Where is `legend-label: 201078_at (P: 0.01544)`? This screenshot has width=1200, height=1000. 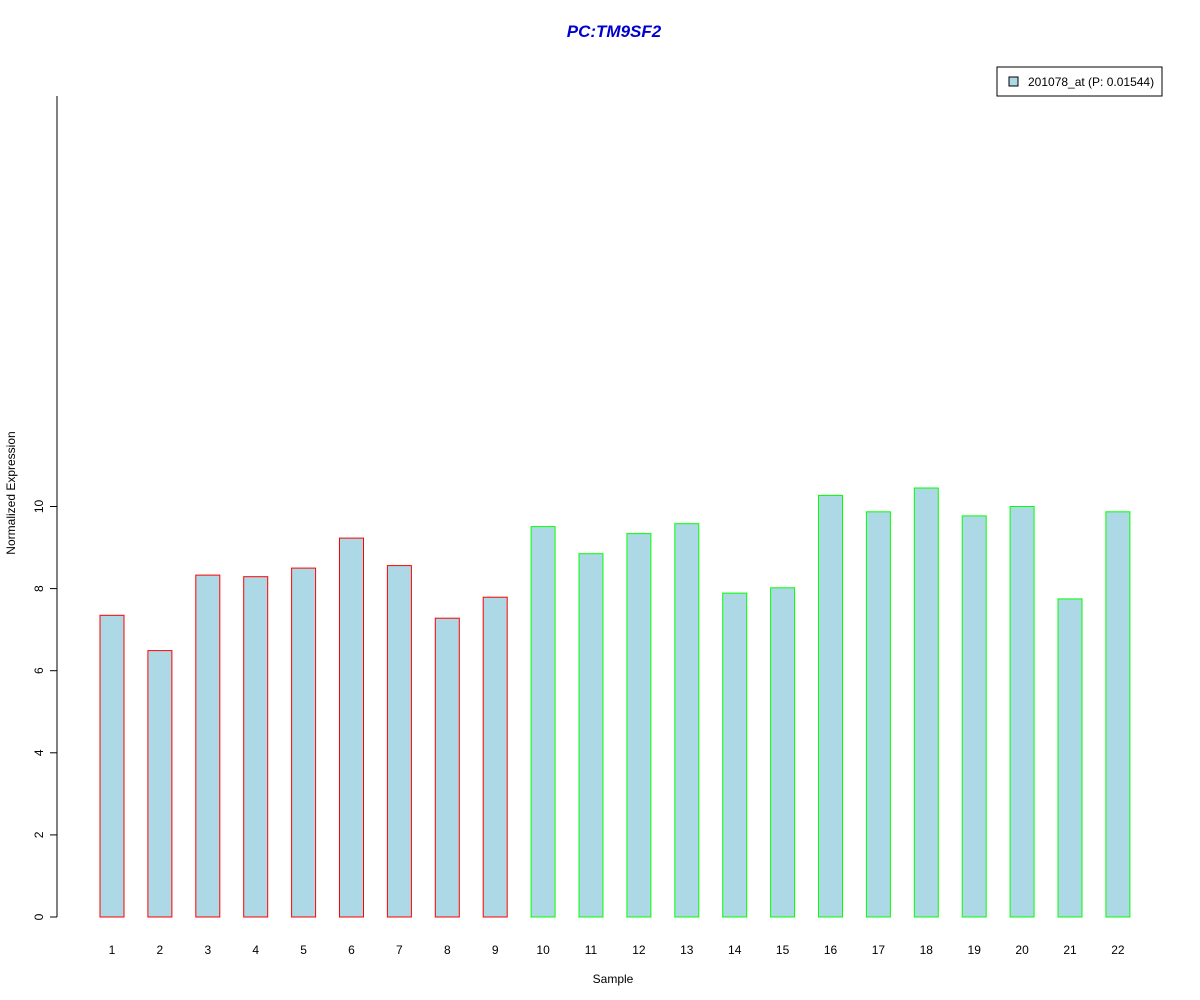 legend-label: 201078_at (P: 0.01544) is located at coordinates (1091, 82).